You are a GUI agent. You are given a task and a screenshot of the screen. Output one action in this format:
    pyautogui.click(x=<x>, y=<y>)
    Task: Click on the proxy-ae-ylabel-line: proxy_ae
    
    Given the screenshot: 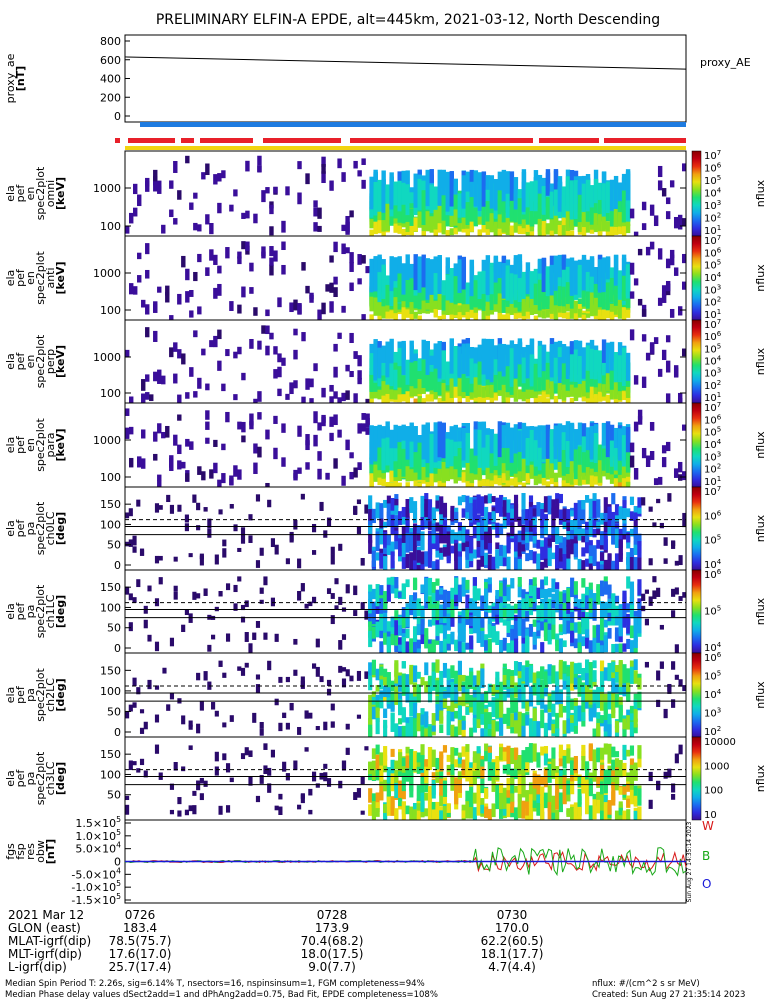 What is the action you would take?
    pyautogui.click(x=10, y=78)
    